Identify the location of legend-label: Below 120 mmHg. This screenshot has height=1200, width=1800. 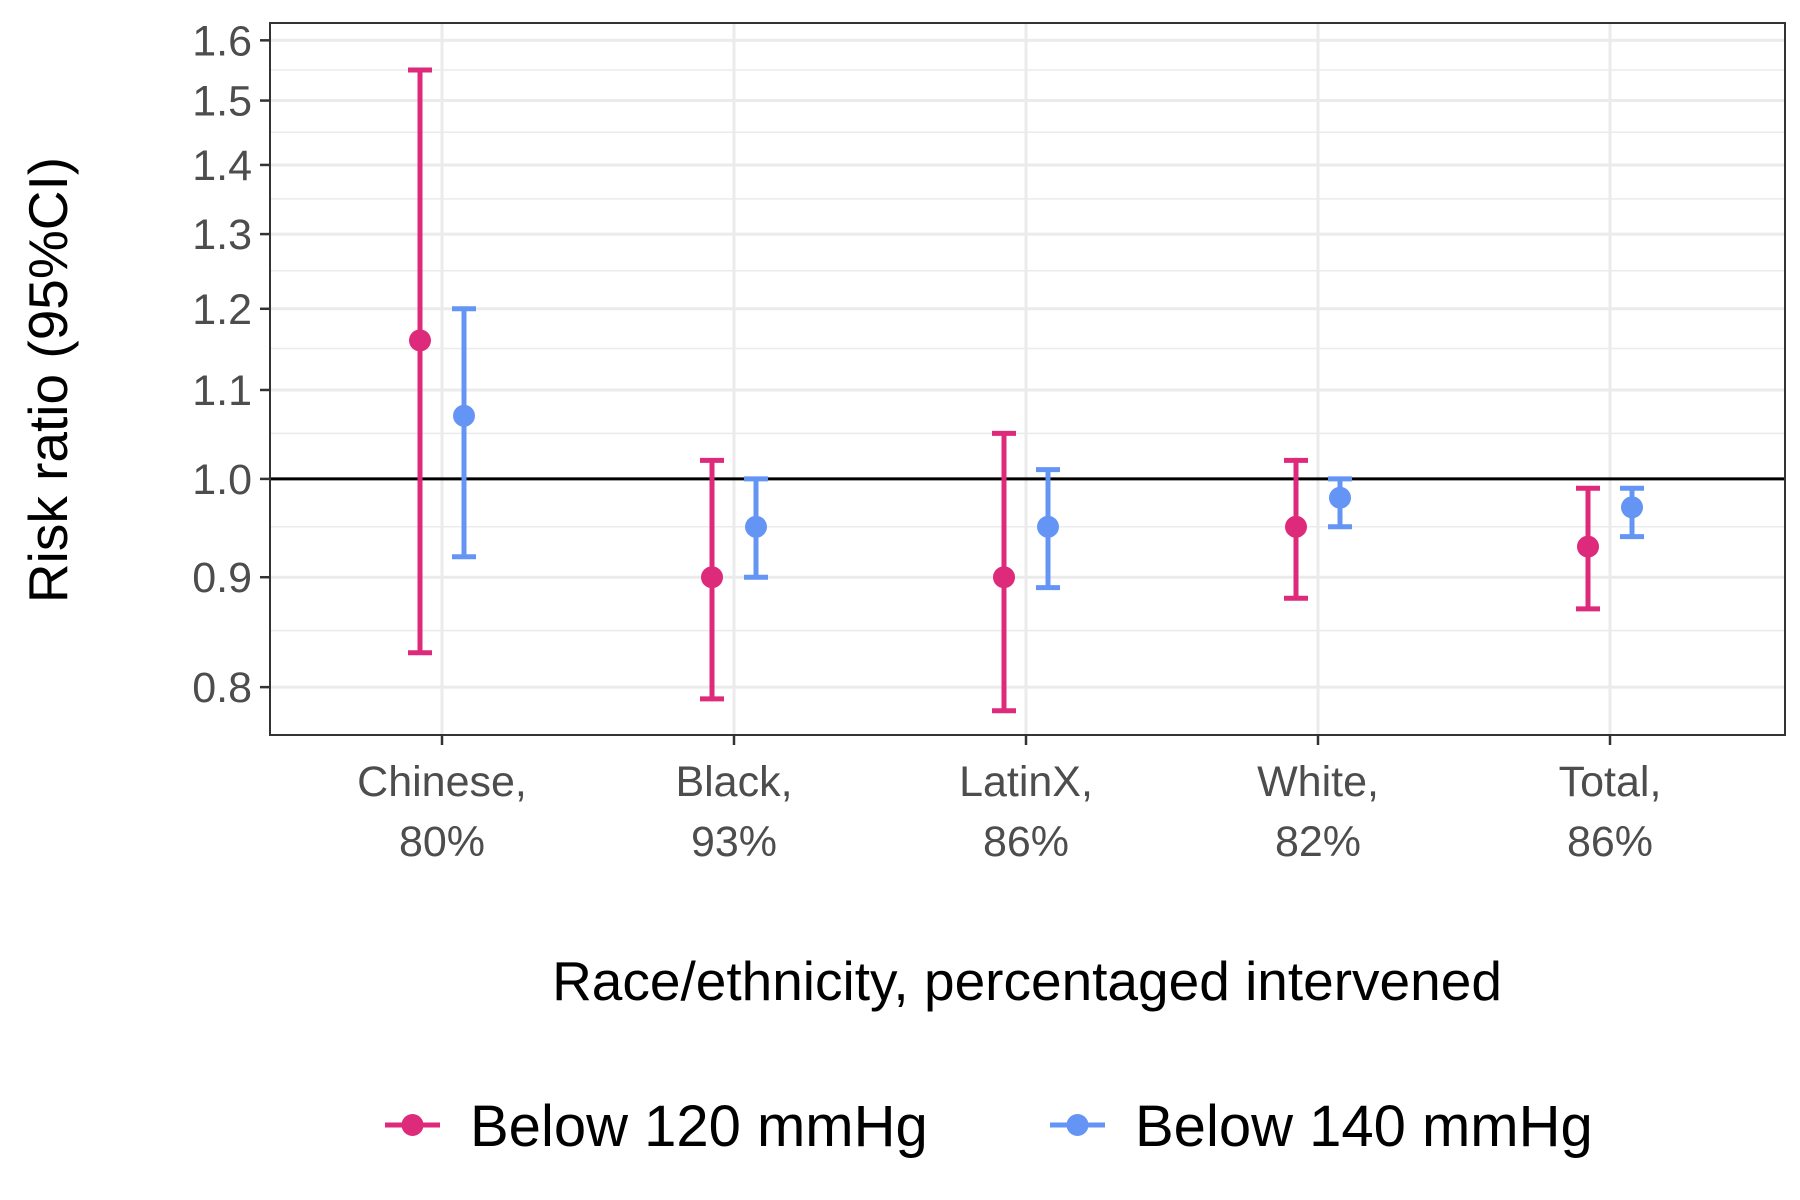
(699, 1126).